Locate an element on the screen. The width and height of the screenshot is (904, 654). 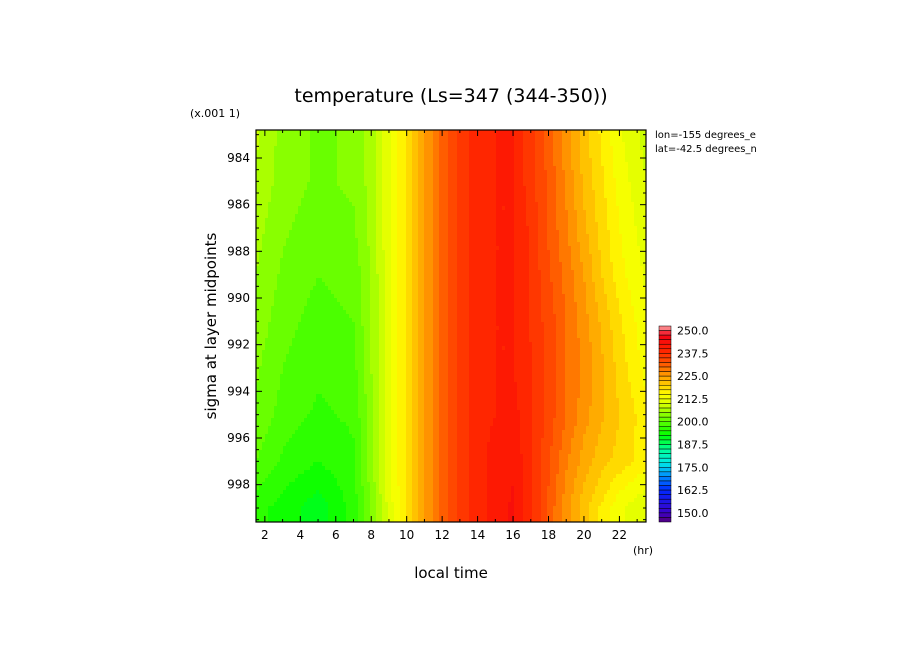
info-line-lon: lon=-155 degrees_e is located at coordinates (705, 135).